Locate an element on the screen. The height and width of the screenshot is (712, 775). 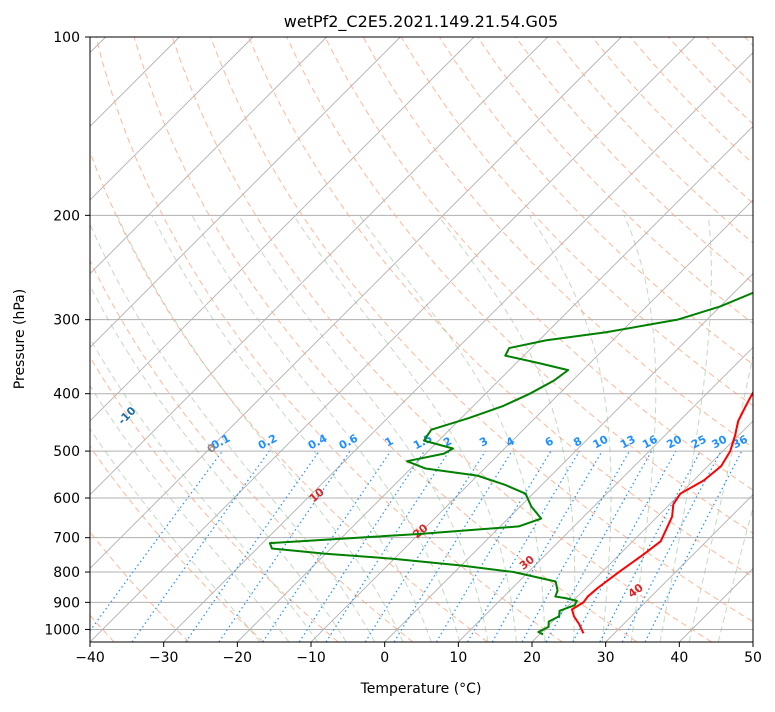
x-tick-label: −20 is located at coordinates (238, 658).